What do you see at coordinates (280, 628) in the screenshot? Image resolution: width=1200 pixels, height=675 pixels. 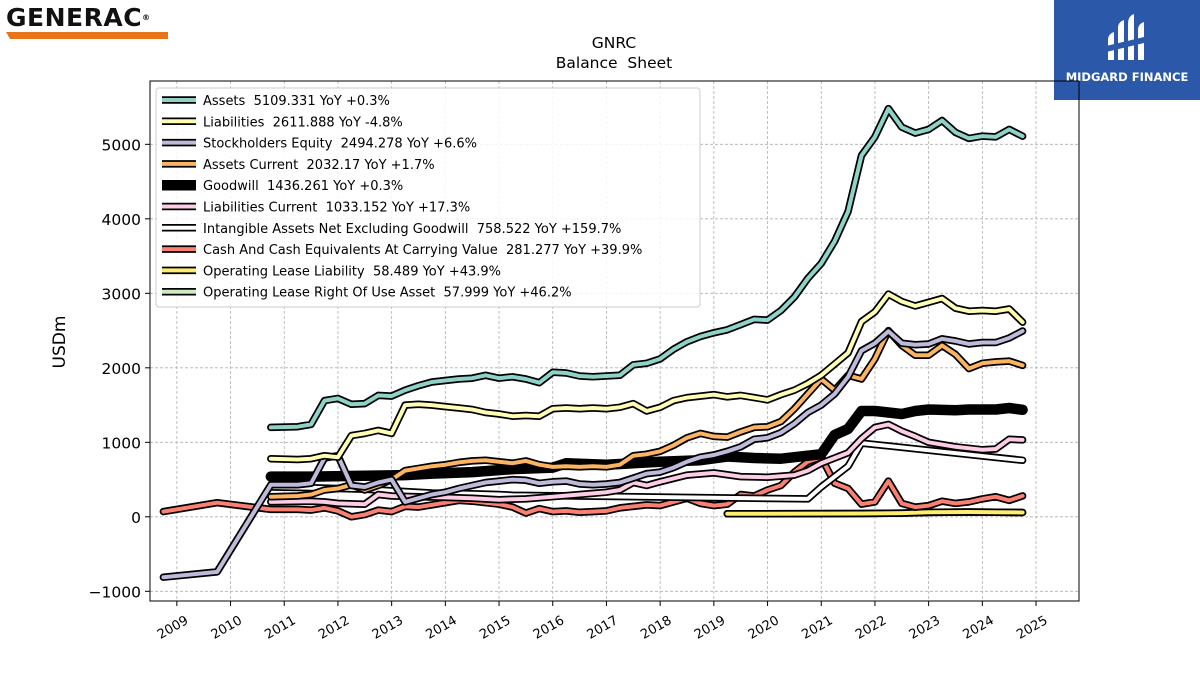 I see `x-tick-label: 2011` at bounding box center [280, 628].